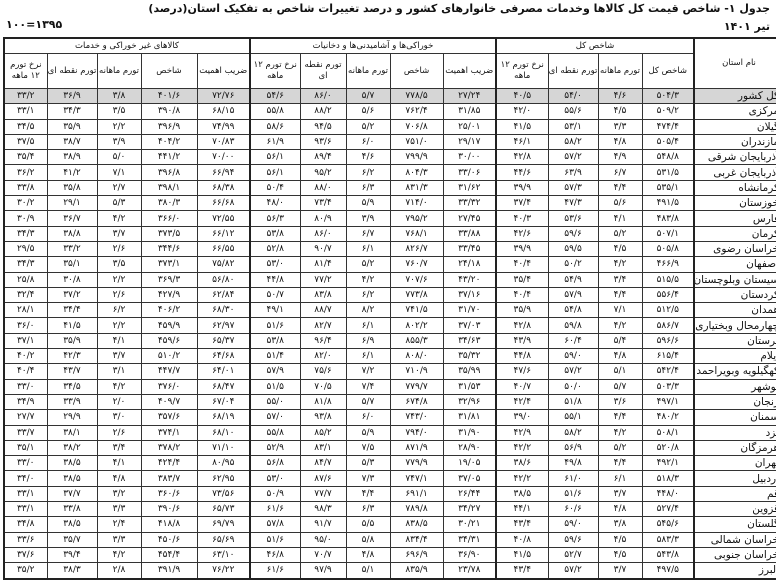 This screenshot has height=580, width=776. I want to click on value-cell: ۶۸/۳۸, so click(223, 188).